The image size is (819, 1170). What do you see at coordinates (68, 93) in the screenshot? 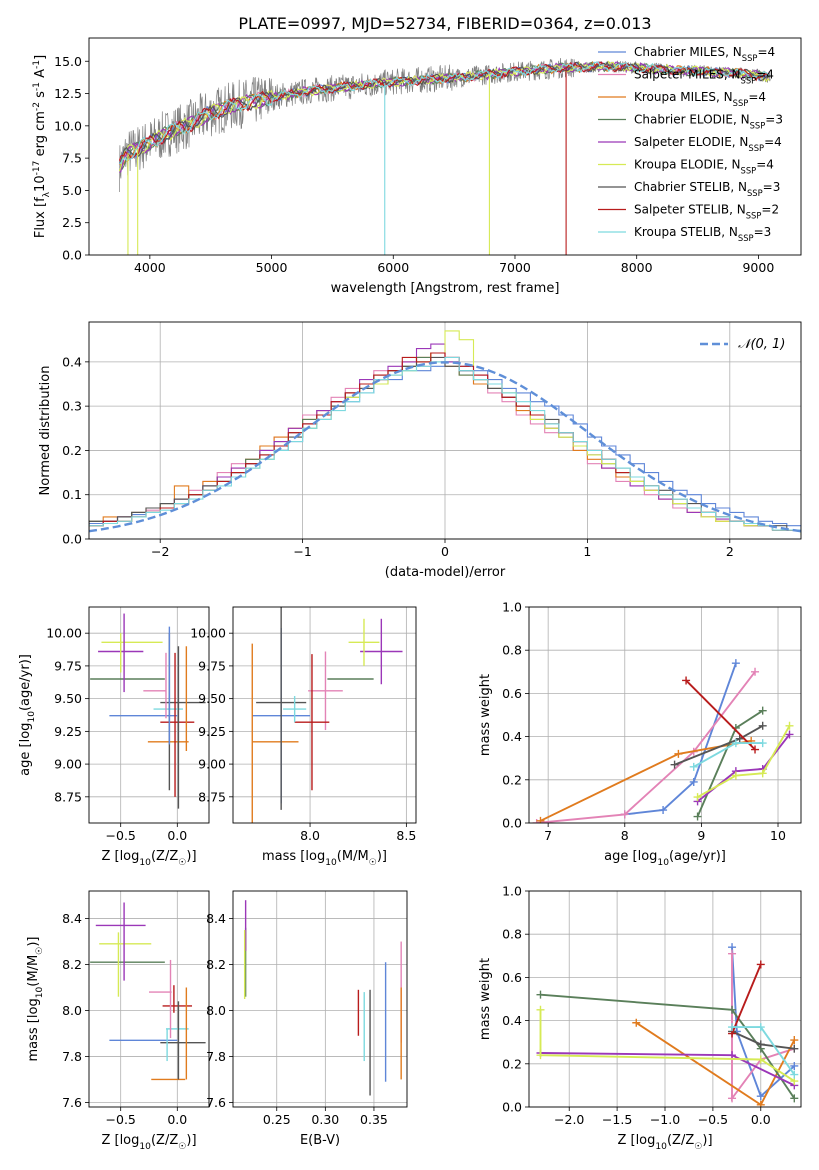
I see `y-tick-label: 12.5` at bounding box center [68, 93].